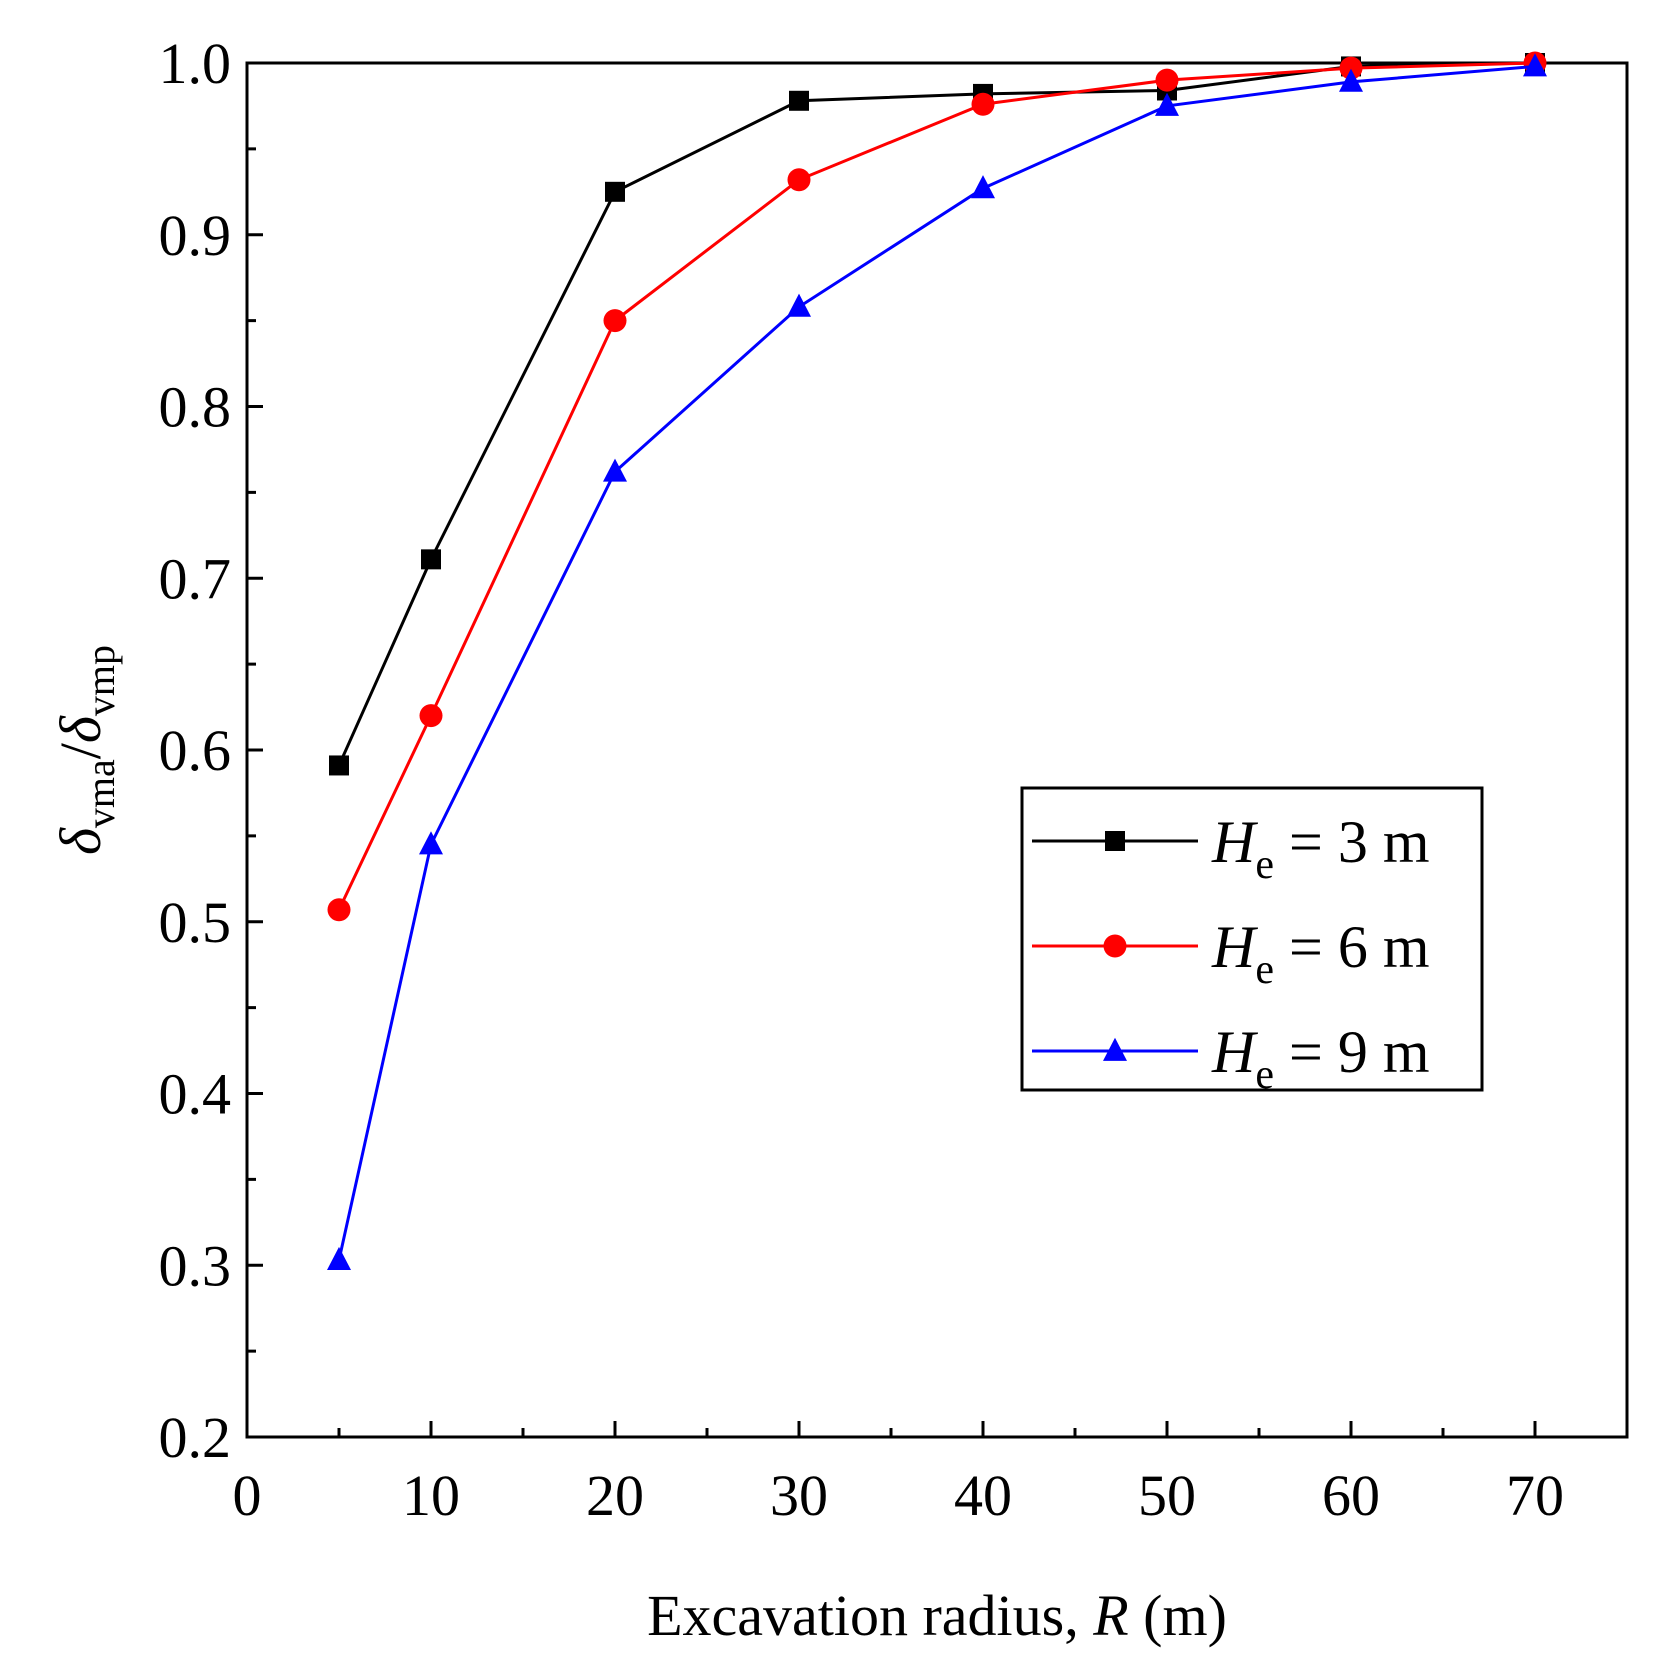 This screenshot has width=1658, height=1672. I want to click on legend-label: He = 9 m, so click(1320, 1058).